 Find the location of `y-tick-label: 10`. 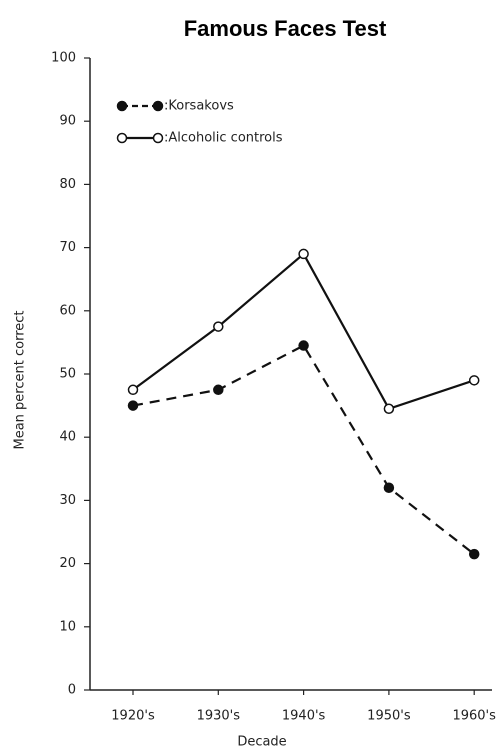

y-tick-label: 10 is located at coordinates (67, 626).